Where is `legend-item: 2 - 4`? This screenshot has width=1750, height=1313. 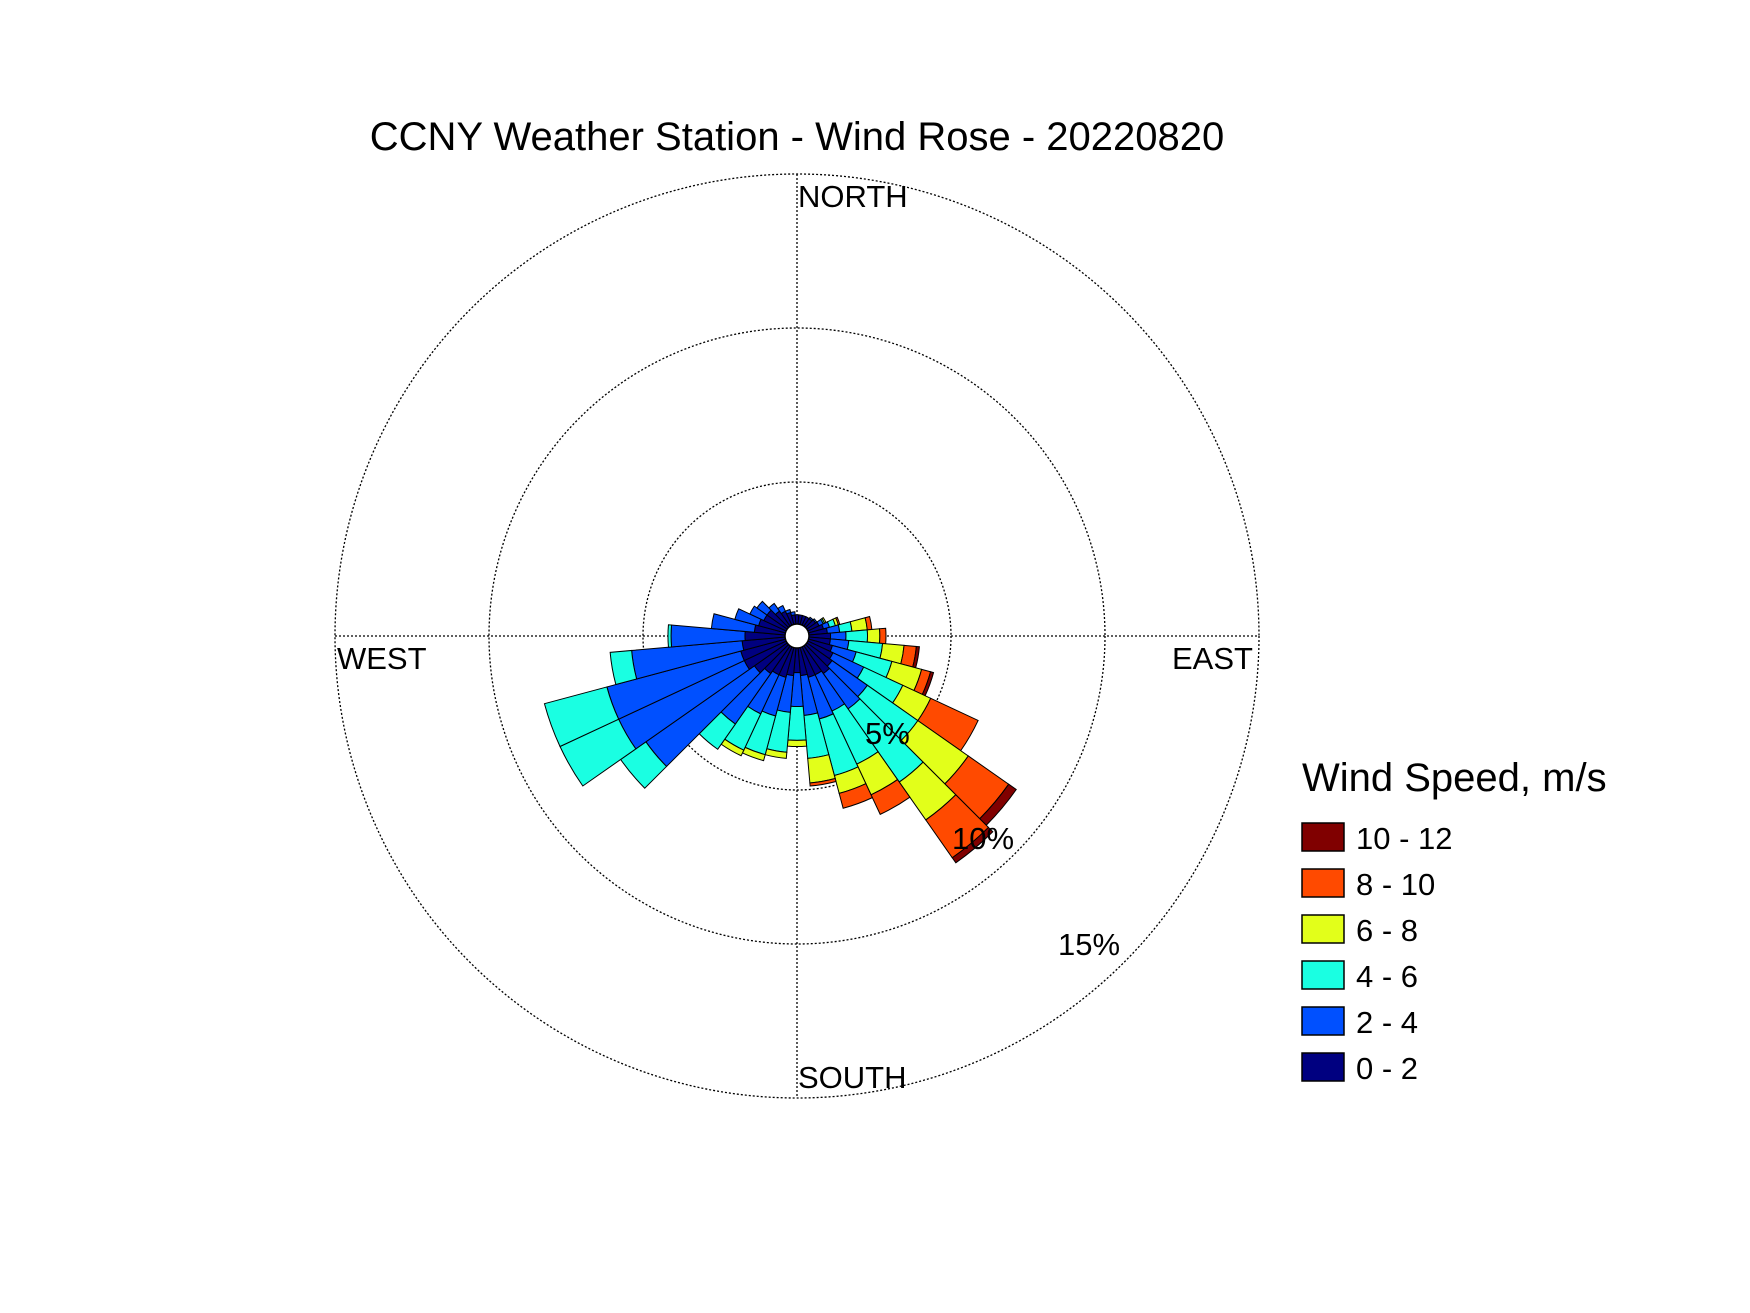 legend-item: 2 - 4 is located at coordinates (1359, 1022).